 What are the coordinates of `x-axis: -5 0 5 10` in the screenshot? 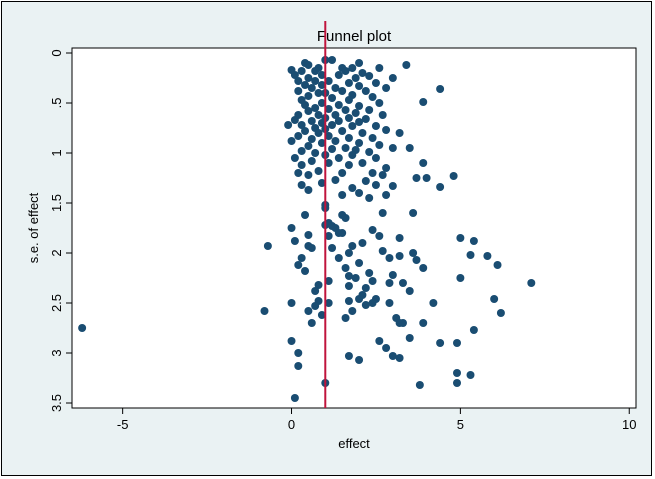 It's located at (376, 420).